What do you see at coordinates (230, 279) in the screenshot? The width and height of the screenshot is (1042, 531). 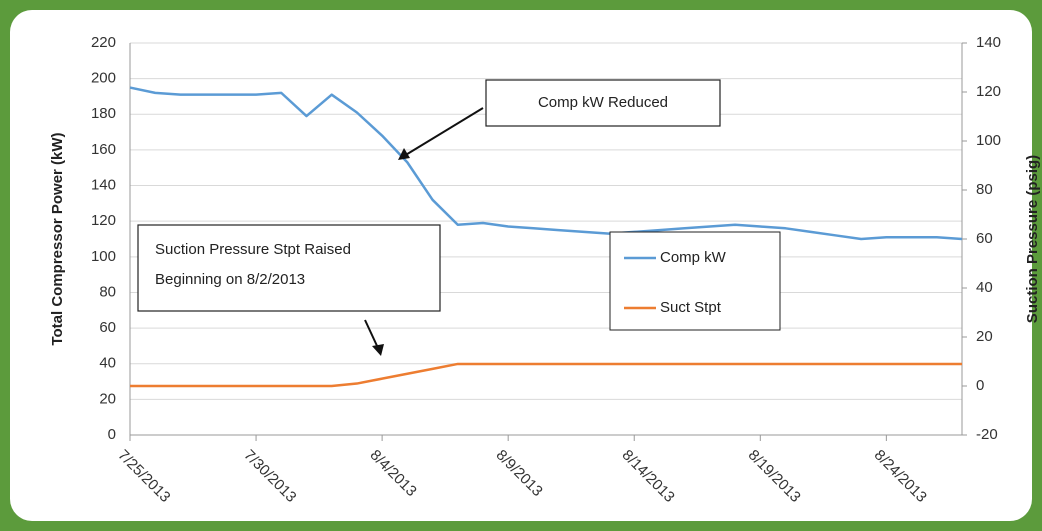 I see `annotation: Beginning on 8/2/2013` at bounding box center [230, 279].